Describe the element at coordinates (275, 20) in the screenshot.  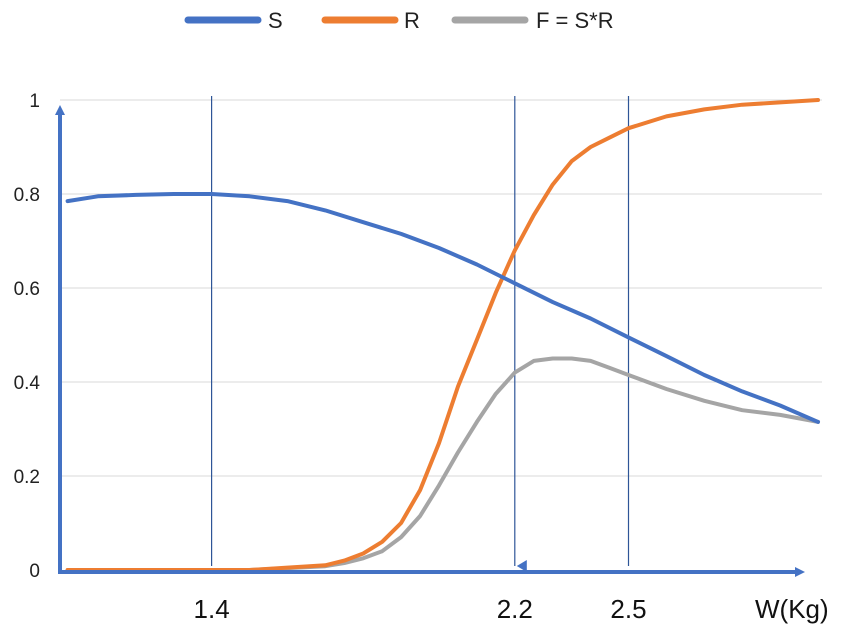
I see `legend-label-s: S` at that location.